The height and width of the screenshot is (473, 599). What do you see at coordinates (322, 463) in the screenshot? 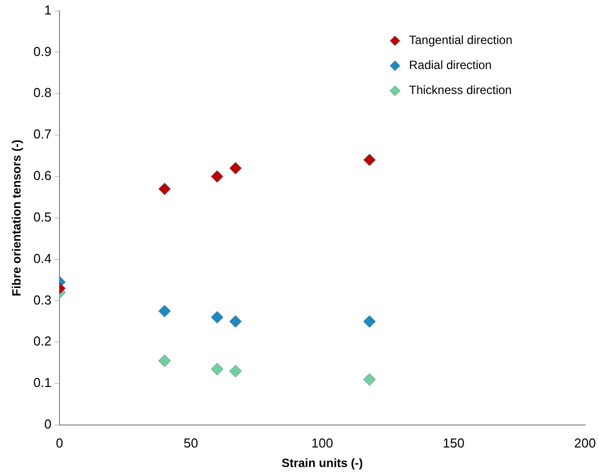
I see `x-axis-title: Strain units (-)` at bounding box center [322, 463].